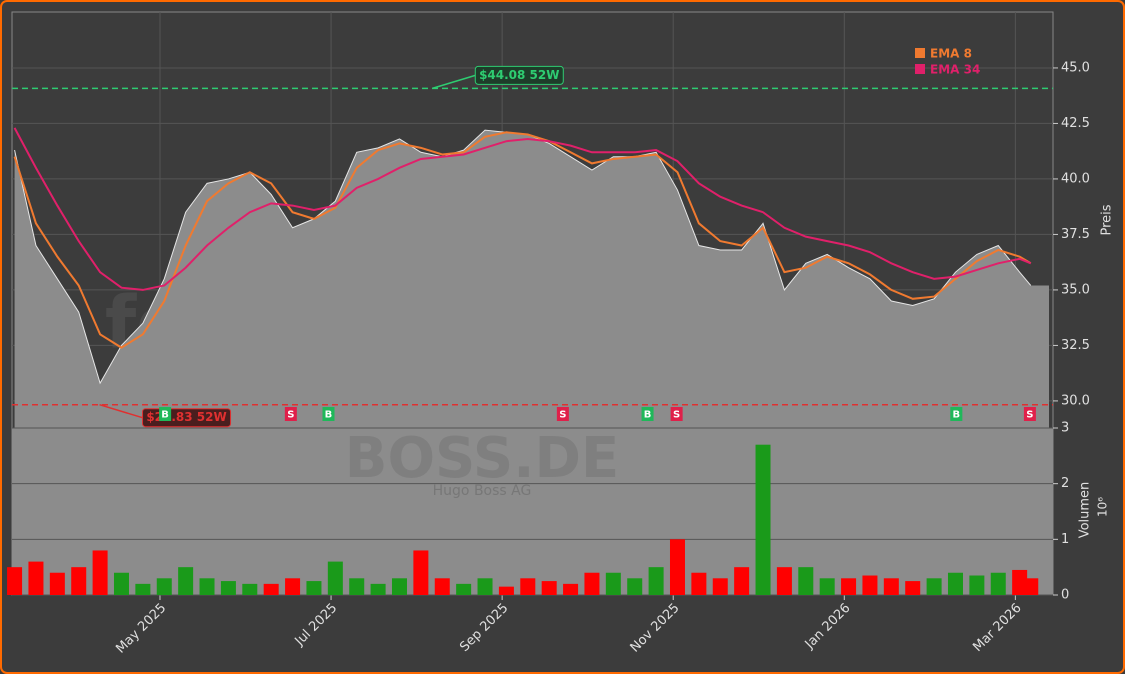 Image resolution: width=1125 pixels, height=674 pixels. What do you see at coordinates (1107, 219) in the screenshot?
I see `y-axis-label: Preis` at bounding box center [1107, 219].